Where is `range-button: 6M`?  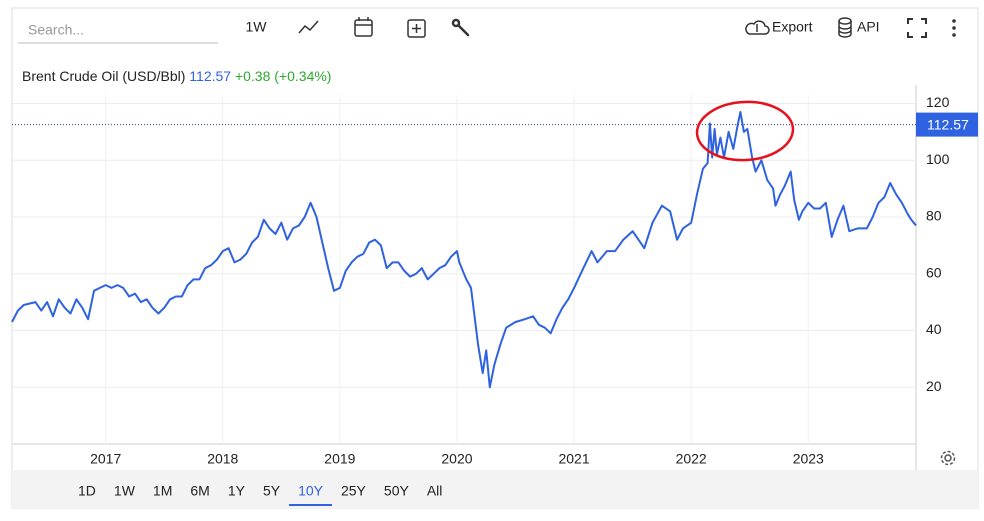
range-button: 6M is located at coordinates (199, 491).